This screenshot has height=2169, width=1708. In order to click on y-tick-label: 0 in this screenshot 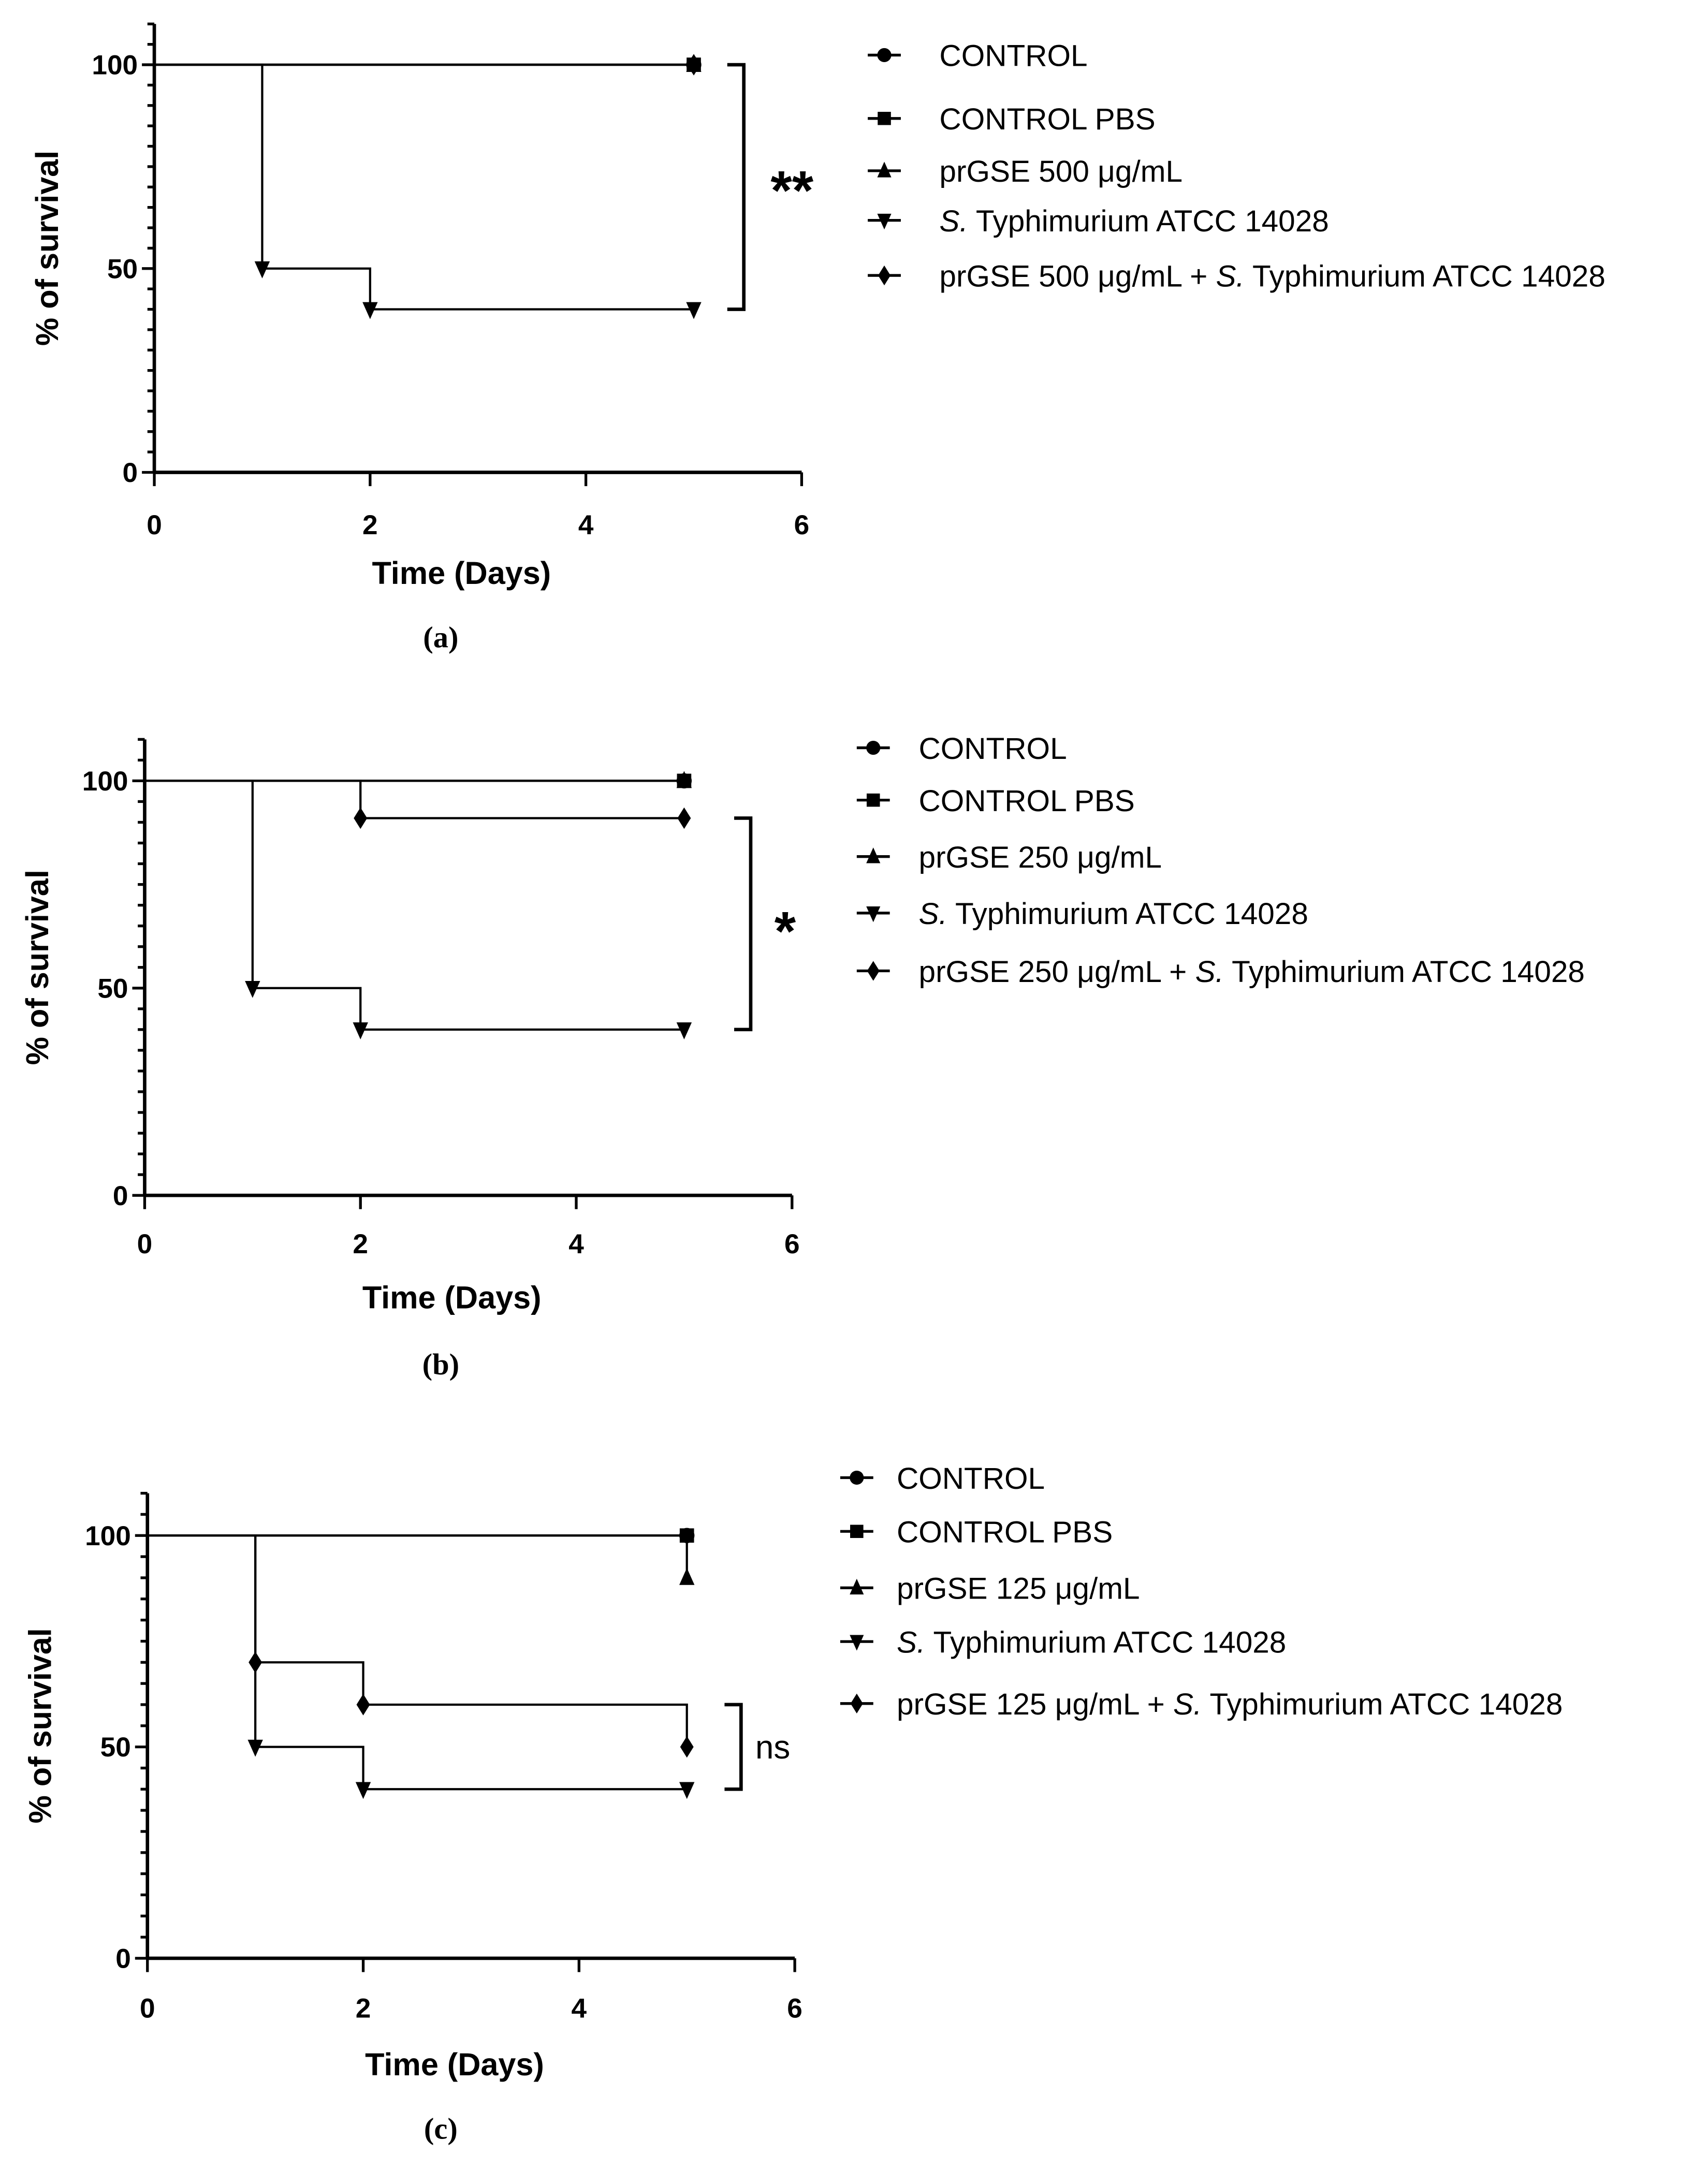, I will do `click(120, 1196)`.